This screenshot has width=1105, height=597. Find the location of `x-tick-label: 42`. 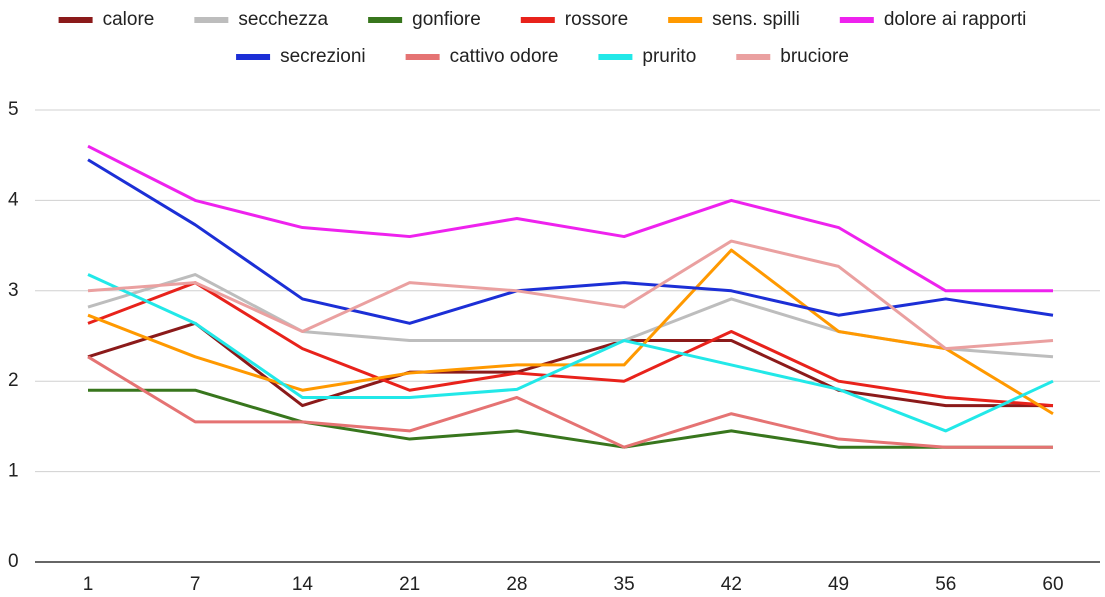

x-tick-label: 42 is located at coordinates (731, 584).